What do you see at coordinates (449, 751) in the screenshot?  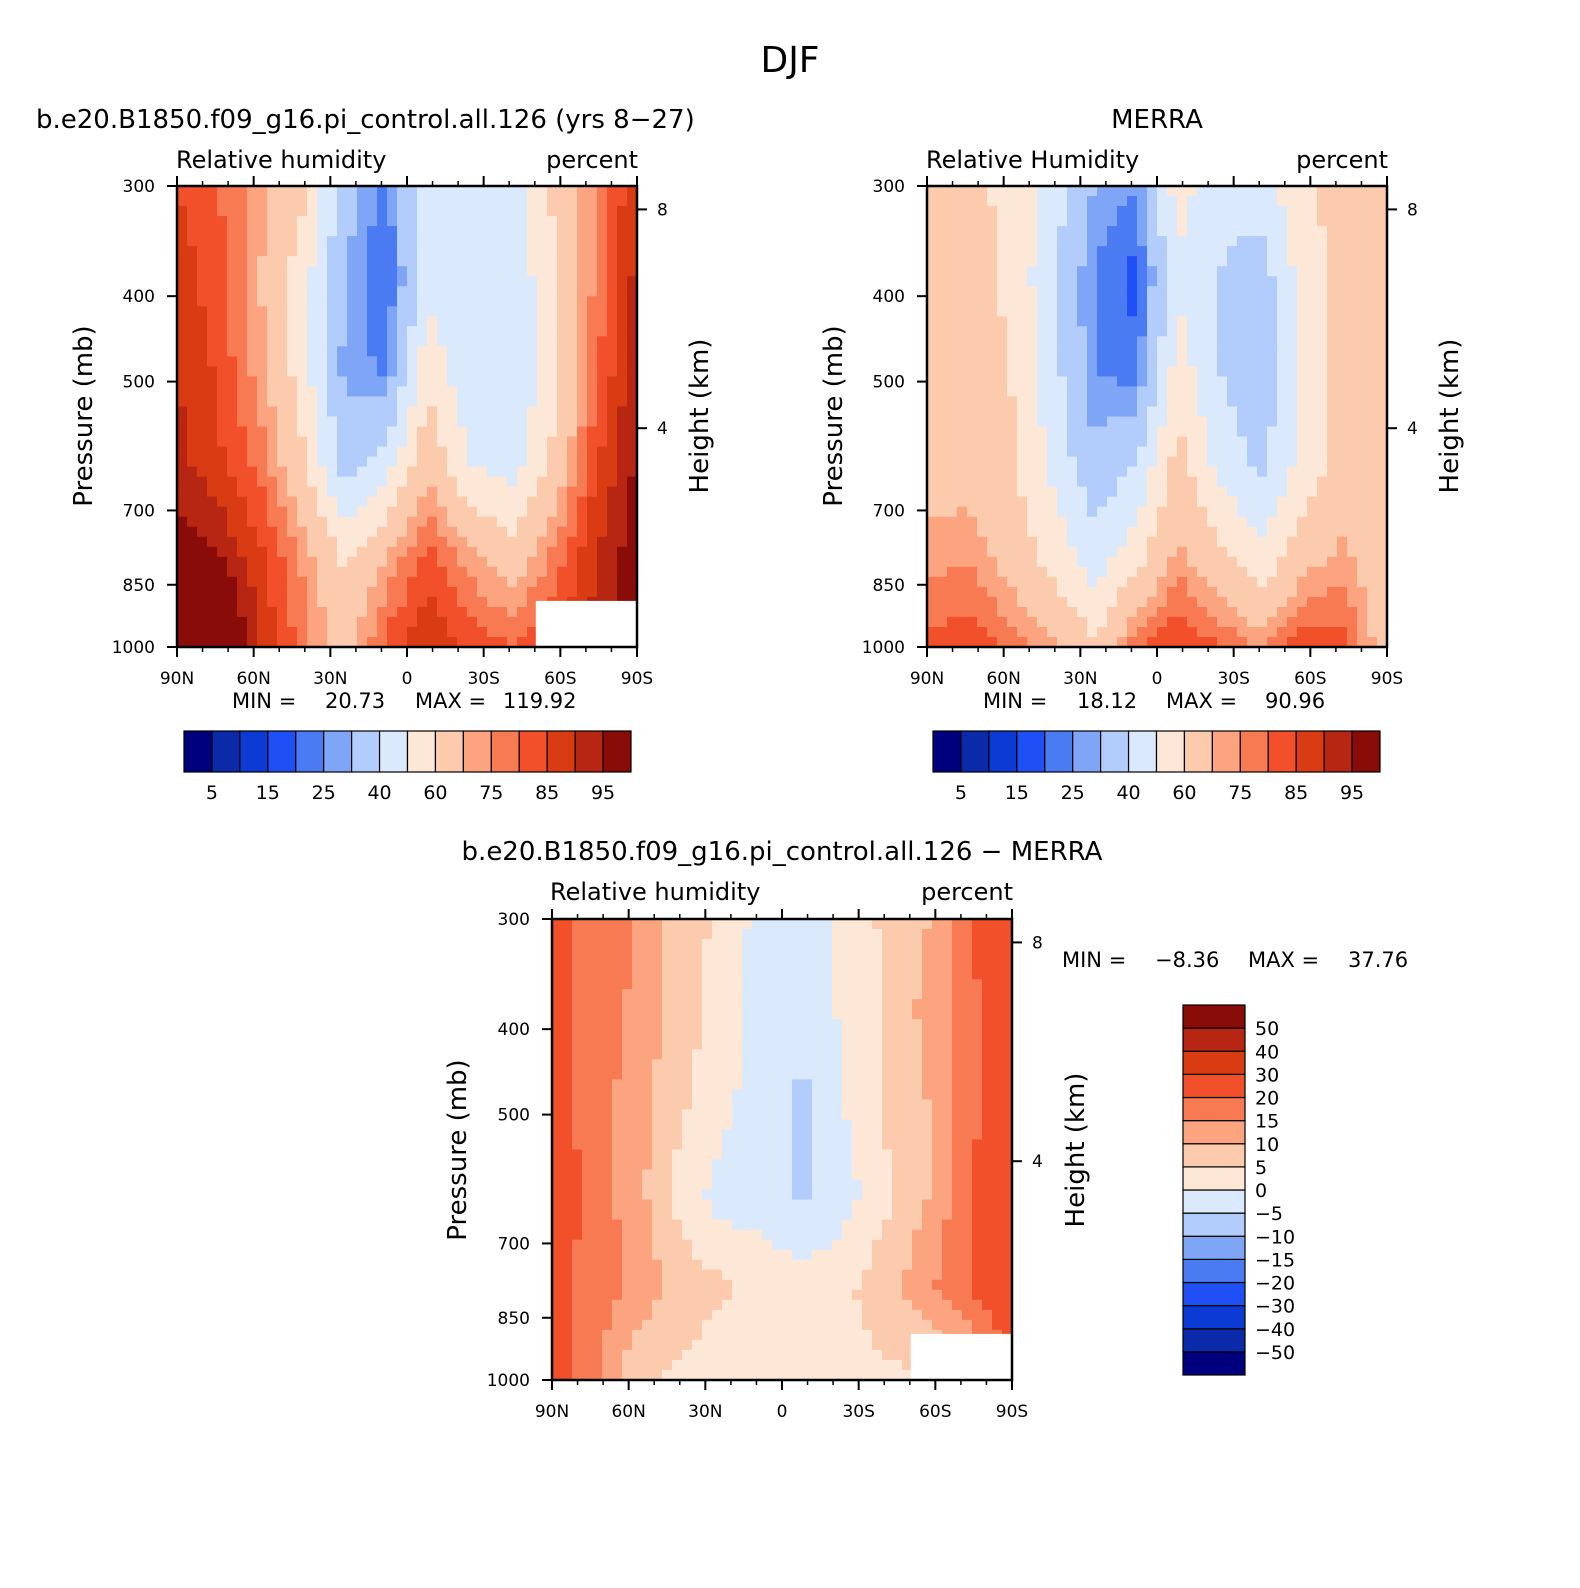 I see `colorbar-swatch` at bounding box center [449, 751].